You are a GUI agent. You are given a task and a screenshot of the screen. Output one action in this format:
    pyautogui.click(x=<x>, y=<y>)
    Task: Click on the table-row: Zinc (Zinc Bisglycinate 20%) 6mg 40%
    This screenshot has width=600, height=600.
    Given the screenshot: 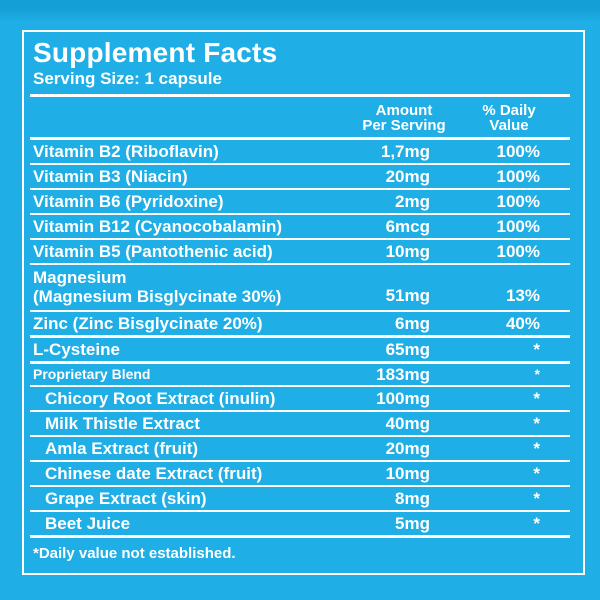 What is the action you would take?
    pyautogui.click(x=300, y=325)
    